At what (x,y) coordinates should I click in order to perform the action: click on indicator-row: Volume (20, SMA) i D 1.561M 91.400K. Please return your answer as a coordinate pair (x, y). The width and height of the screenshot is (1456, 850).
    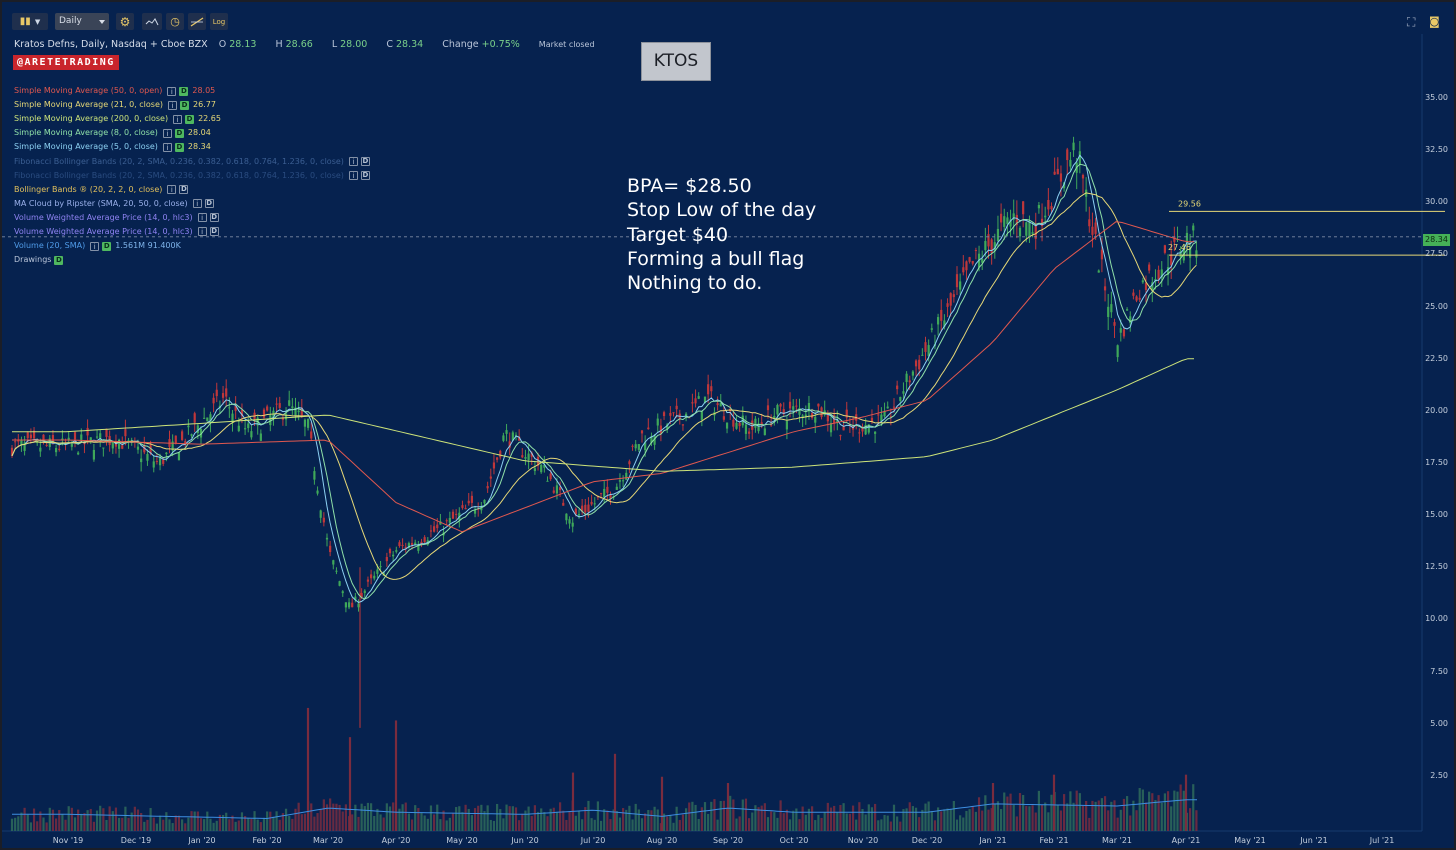
    Looking at the image, I should click on (192, 246).